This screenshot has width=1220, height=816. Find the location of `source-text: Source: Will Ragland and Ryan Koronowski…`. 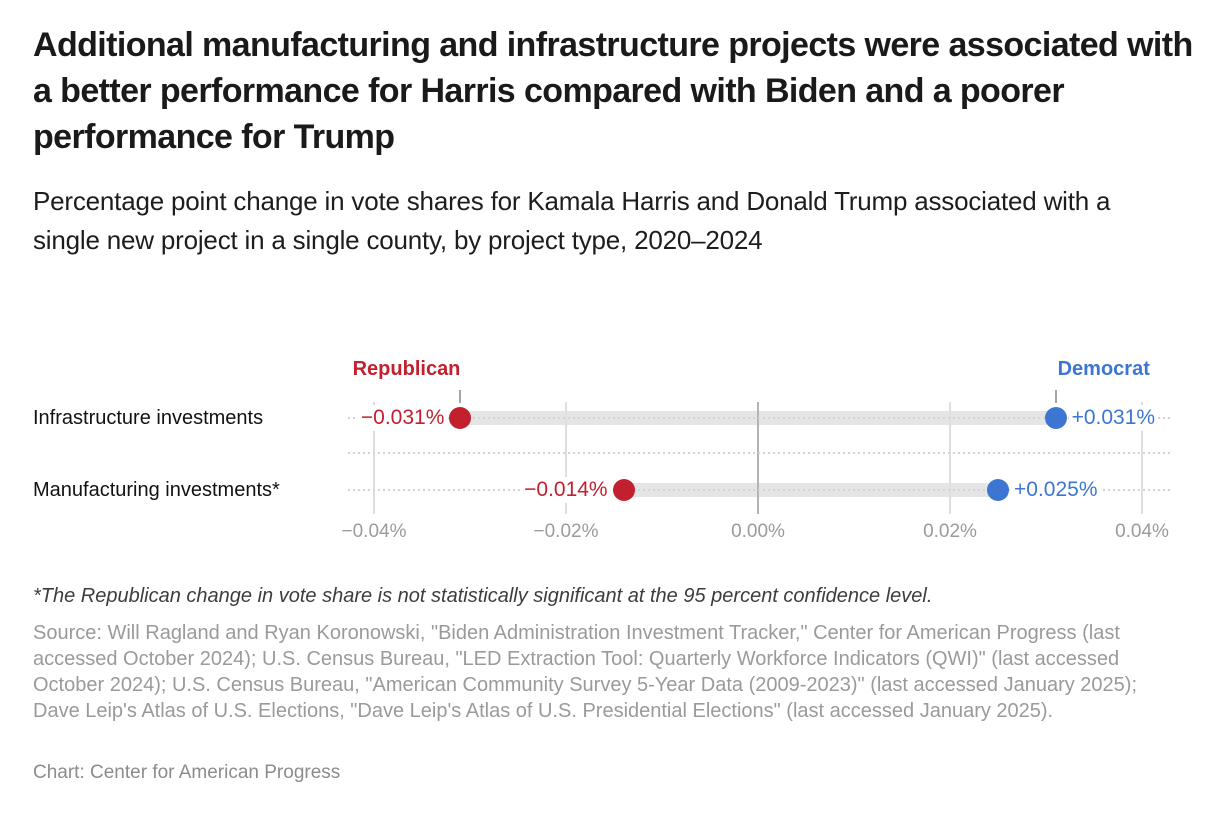

source-text: Source: Will Ragland and Ryan Koronowski… is located at coordinates (585, 672).